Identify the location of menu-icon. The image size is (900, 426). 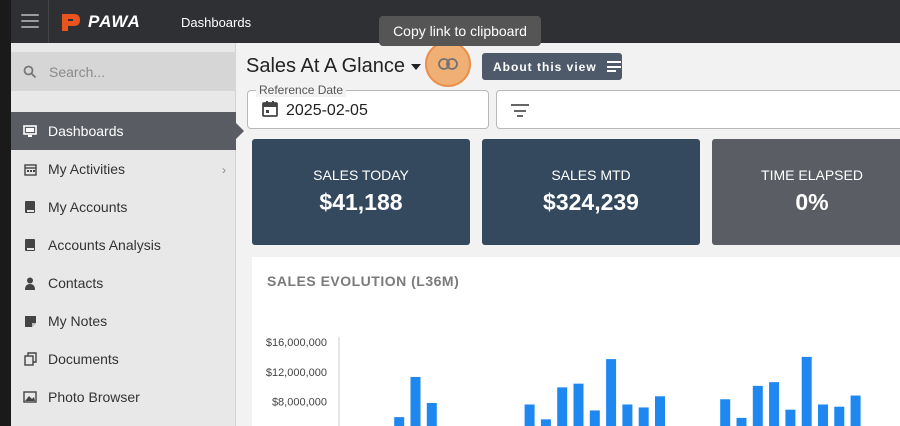
(30, 21).